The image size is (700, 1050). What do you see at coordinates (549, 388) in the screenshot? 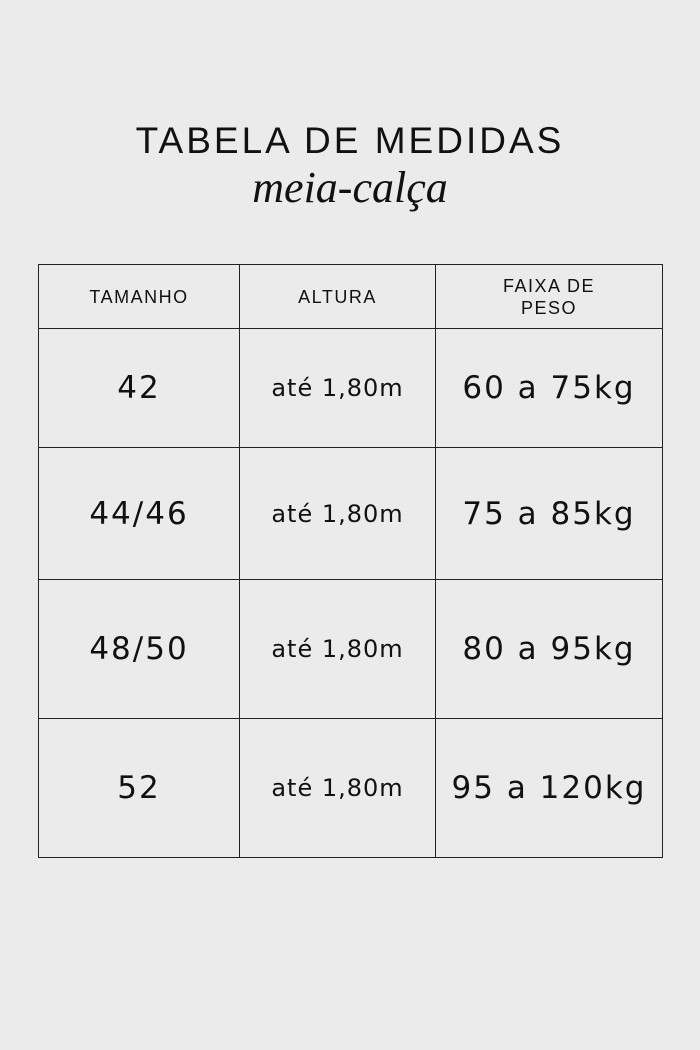
I see `cell-weight: 60 a 75kg` at bounding box center [549, 388].